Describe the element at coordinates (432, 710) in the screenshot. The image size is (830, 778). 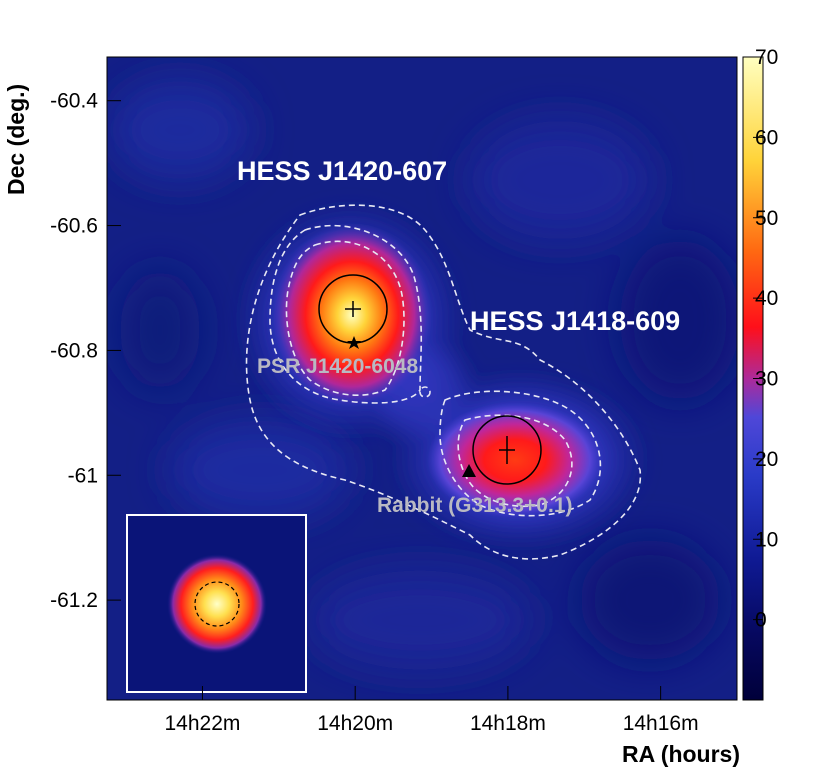
I see `x-axis: 14h22m 14h20m 14h18m 14h16m` at that location.